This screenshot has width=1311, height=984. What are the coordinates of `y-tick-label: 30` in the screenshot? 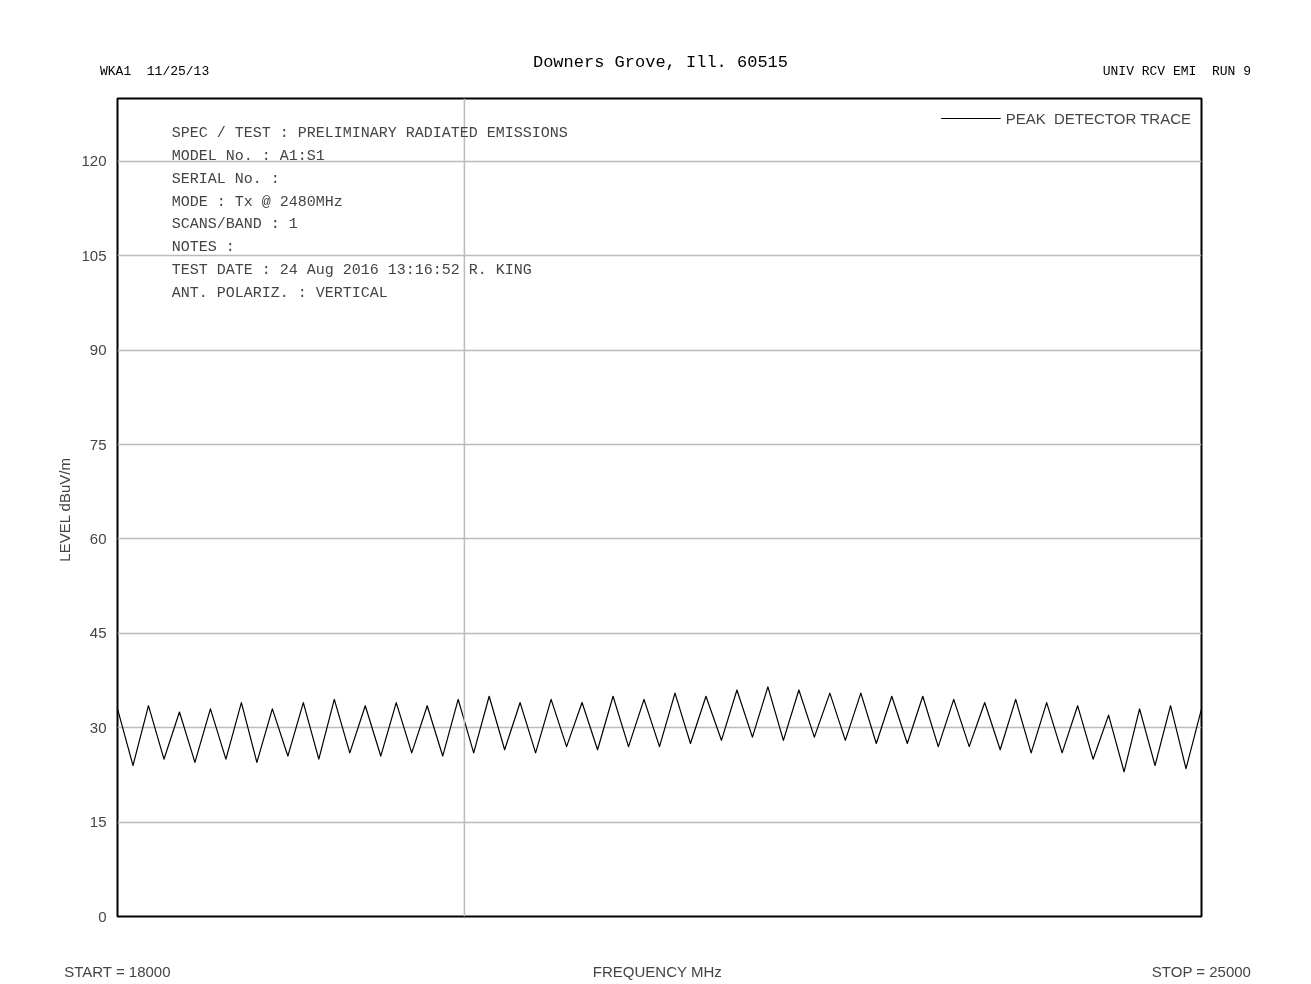 It's located at (98, 727).